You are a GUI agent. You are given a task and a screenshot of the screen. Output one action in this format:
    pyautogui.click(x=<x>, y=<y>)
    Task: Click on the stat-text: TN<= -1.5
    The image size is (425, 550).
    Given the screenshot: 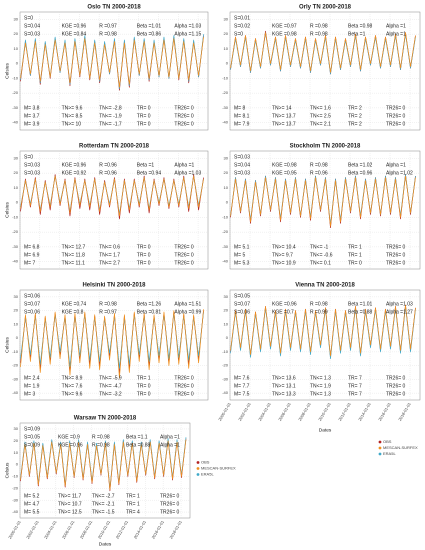 What is the action you would take?
    pyautogui.click(x=103, y=512)
    